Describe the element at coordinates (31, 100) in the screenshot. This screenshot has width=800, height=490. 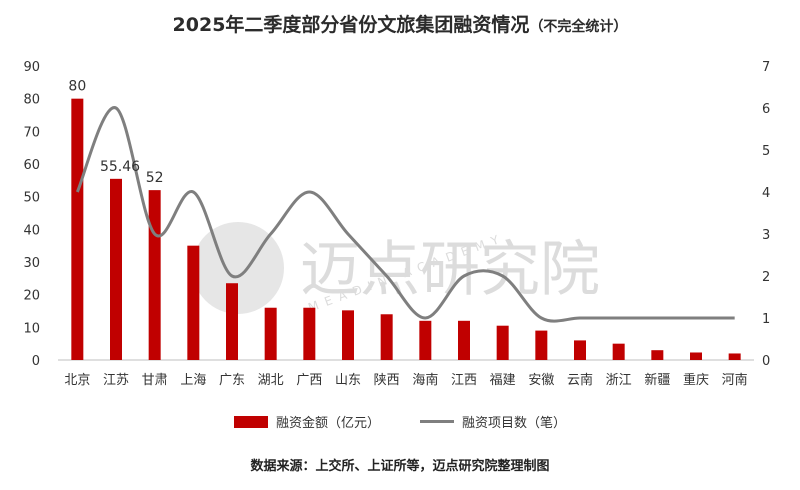
I see `left-tick-label: 80` at that location.